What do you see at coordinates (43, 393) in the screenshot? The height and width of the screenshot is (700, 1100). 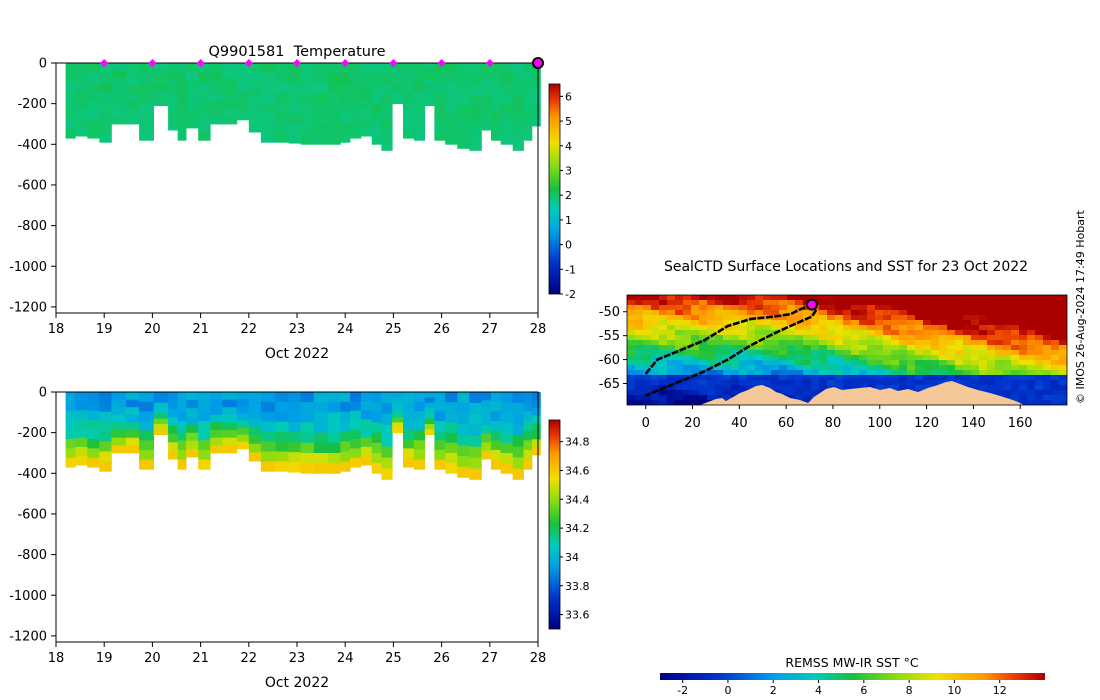 I see `y-tick-label: 0` at bounding box center [43, 393].